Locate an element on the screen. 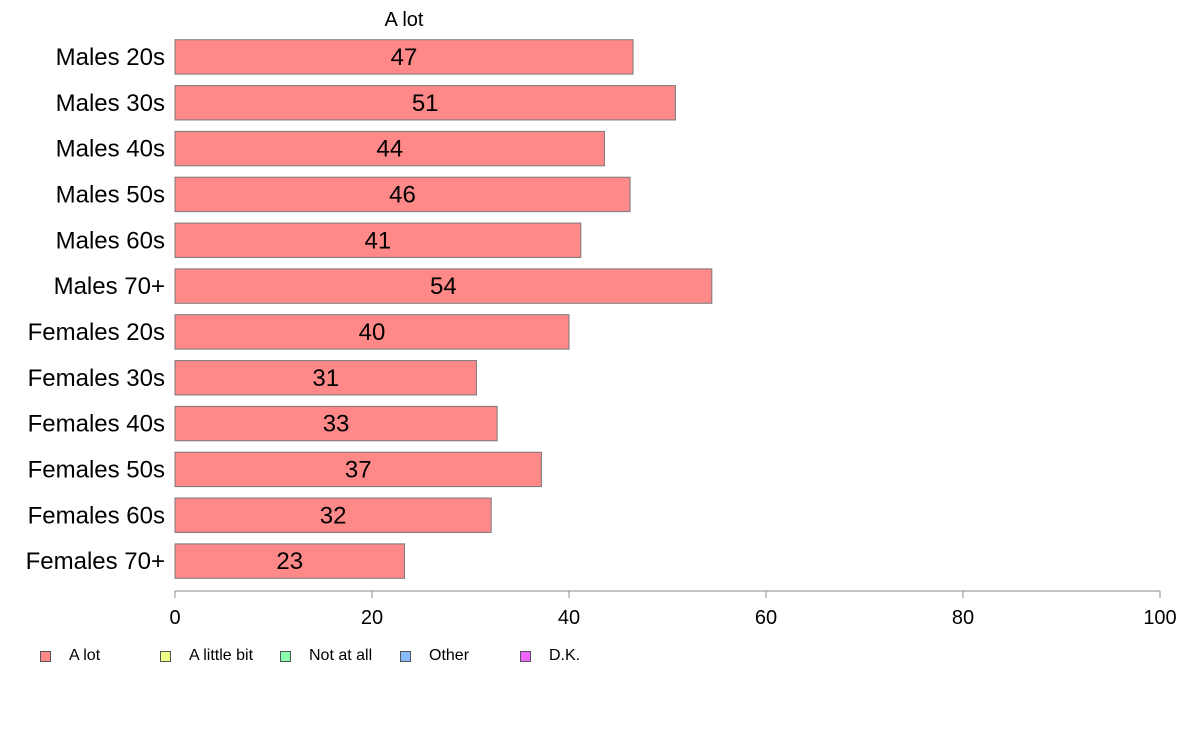 This screenshot has height=736, width=1188. bar-males-60s is located at coordinates (378, 240).